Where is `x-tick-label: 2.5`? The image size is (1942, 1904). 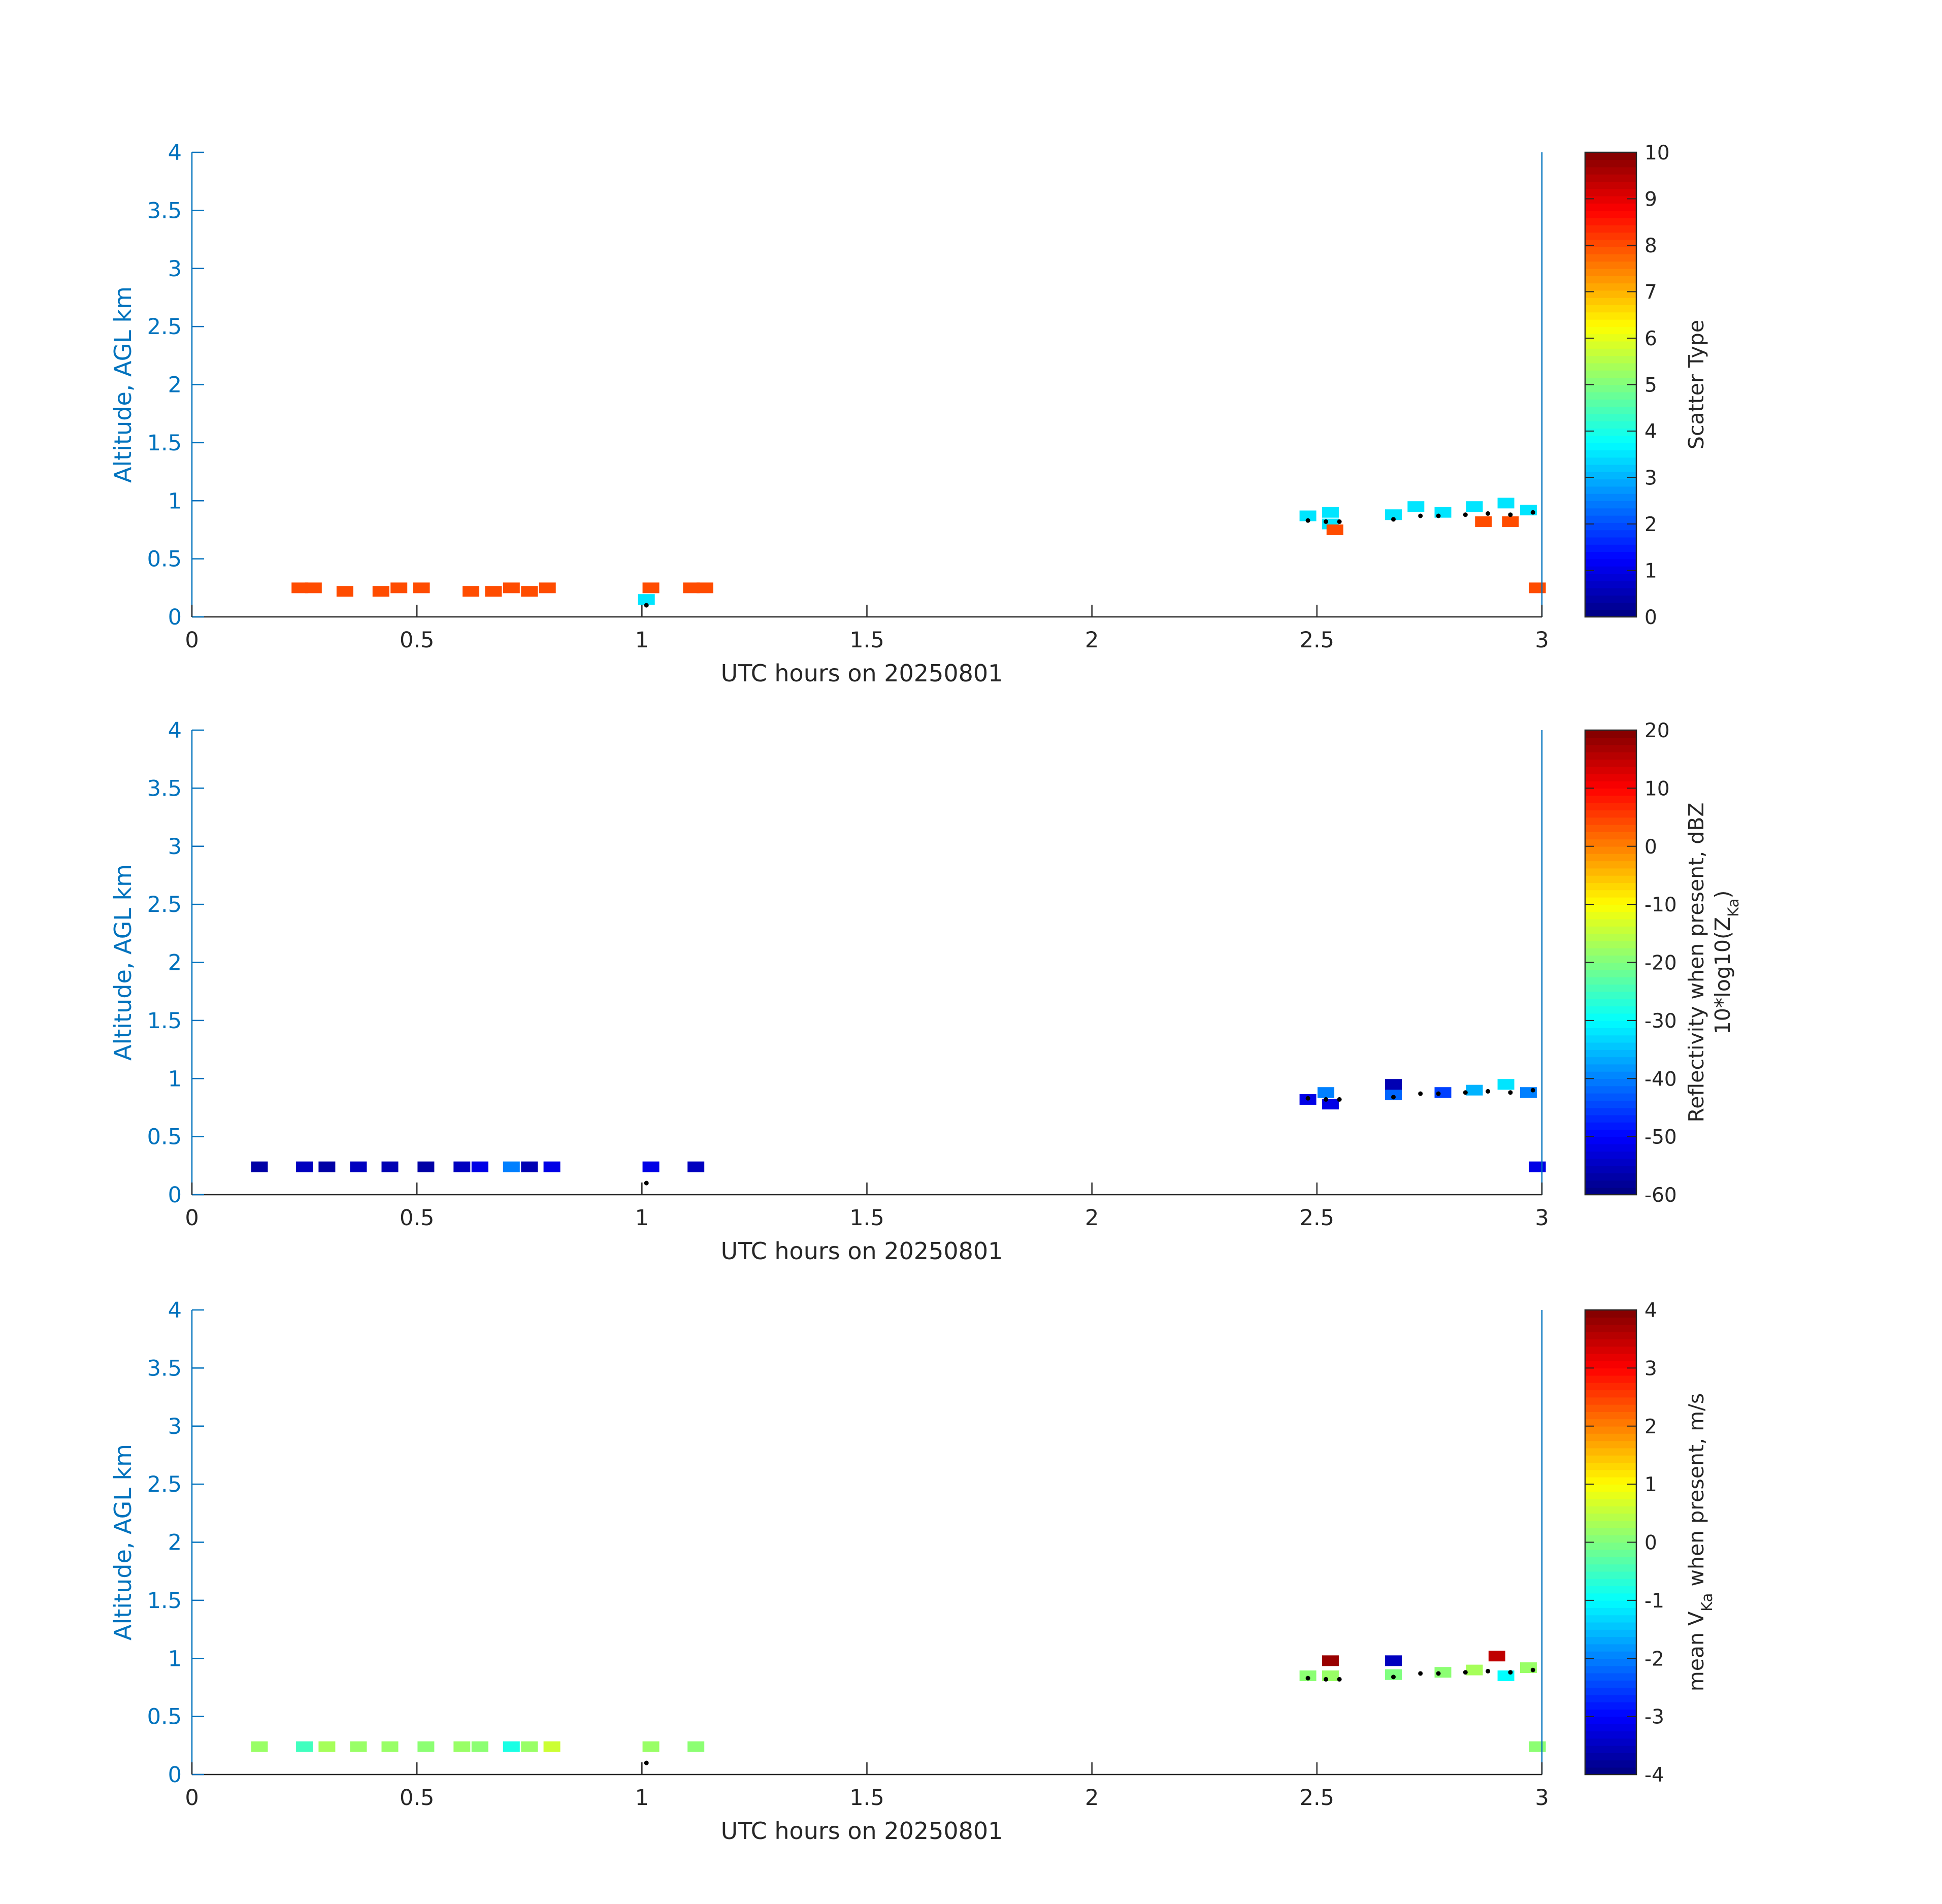
x-tick-label: 2.5 is located at coordinates (1317, 1218).